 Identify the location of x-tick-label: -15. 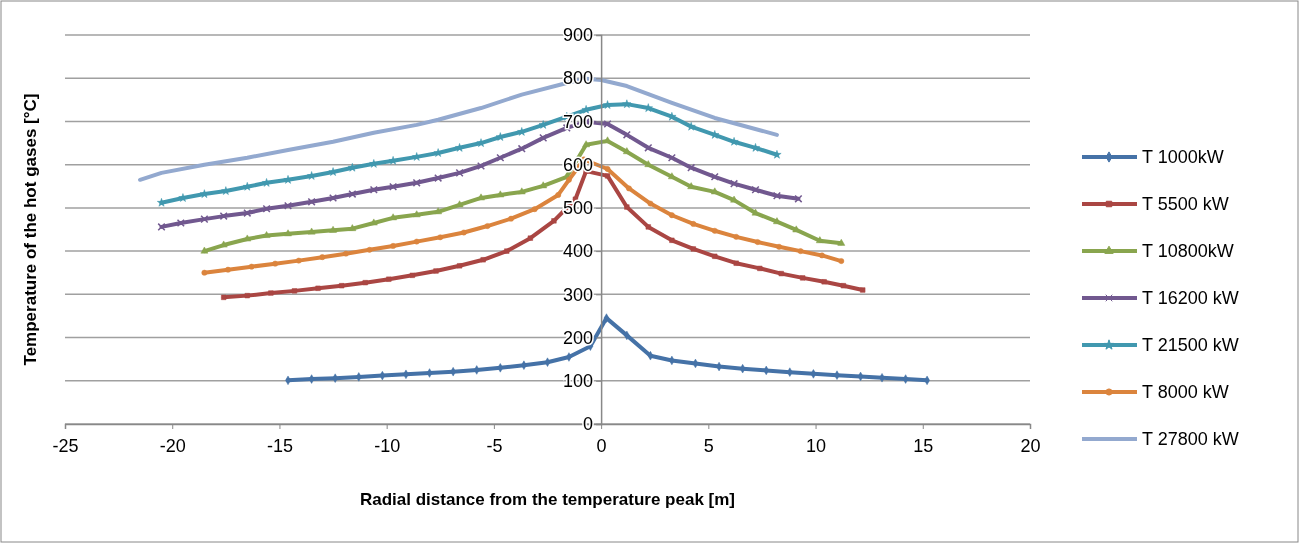
(279, 445).